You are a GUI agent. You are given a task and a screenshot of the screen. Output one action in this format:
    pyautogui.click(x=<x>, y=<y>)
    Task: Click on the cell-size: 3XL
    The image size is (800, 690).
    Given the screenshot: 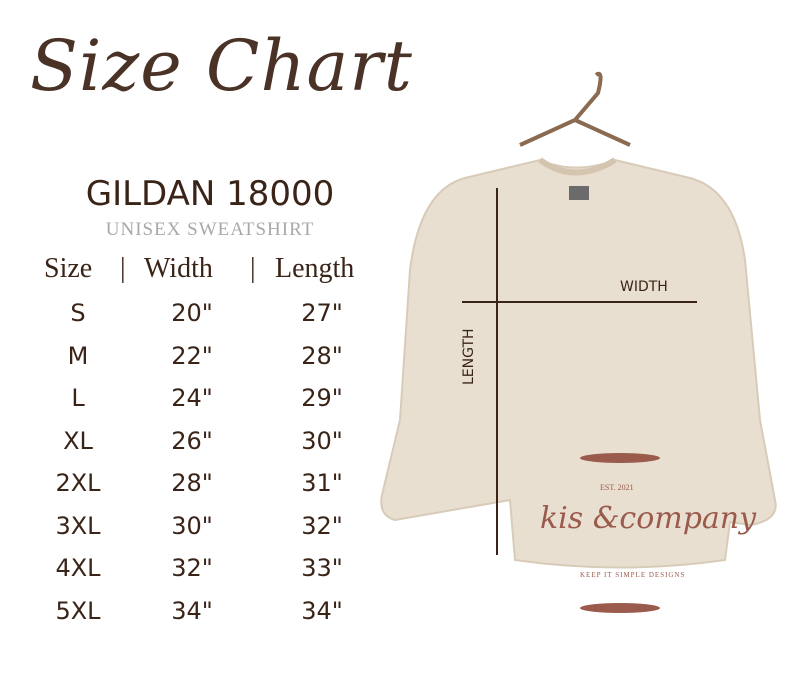 What is the action you would take?
    pyautogui.click(x=78, y=525)
    